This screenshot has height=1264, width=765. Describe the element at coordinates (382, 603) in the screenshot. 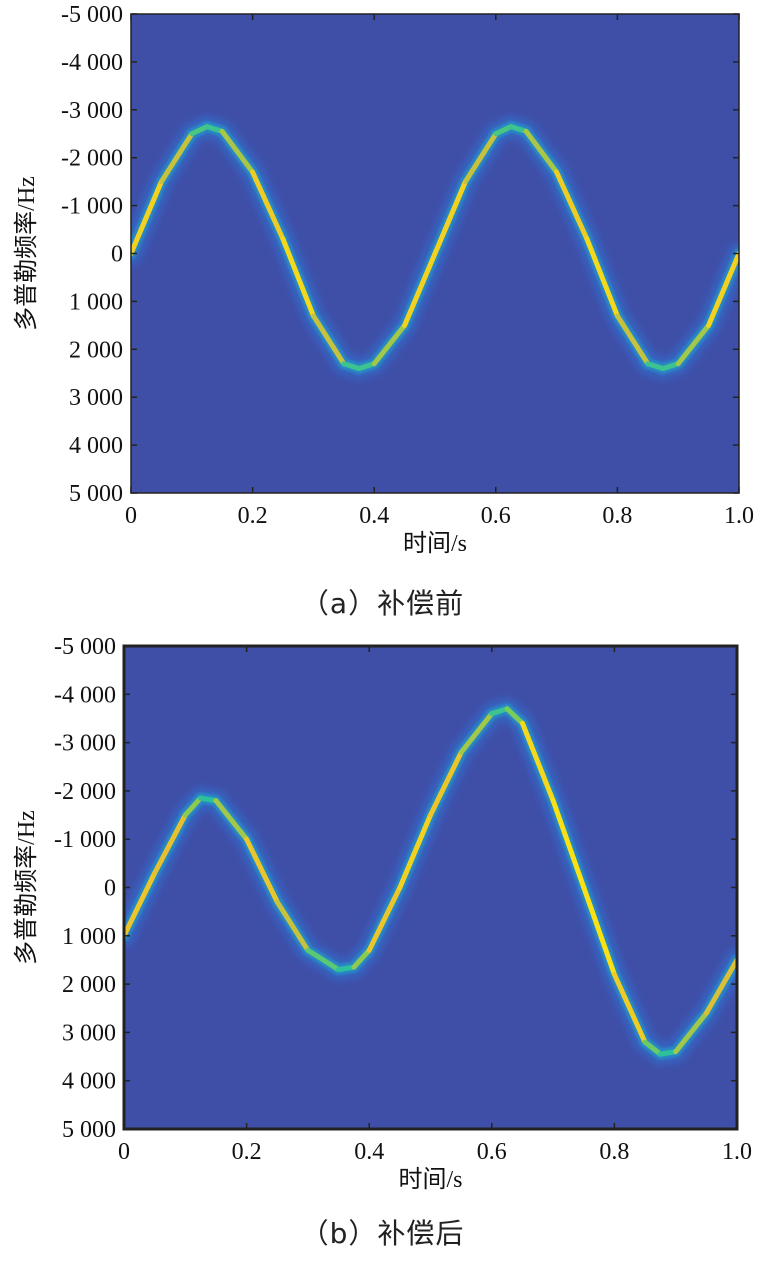

I see `caption-a: （a）补偿前` at that location.